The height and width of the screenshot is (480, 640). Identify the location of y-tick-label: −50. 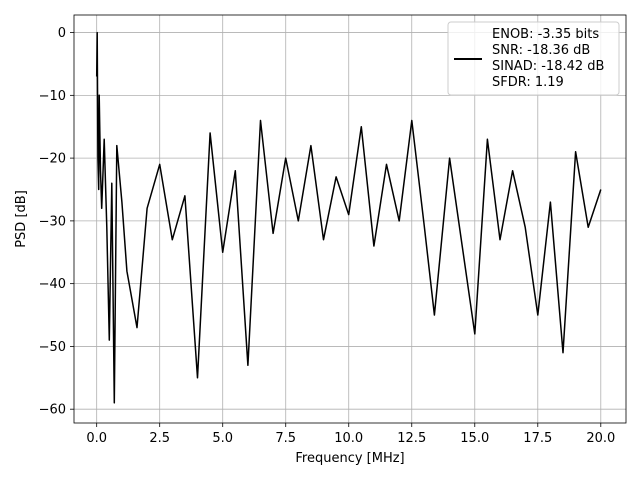
(52, 347).